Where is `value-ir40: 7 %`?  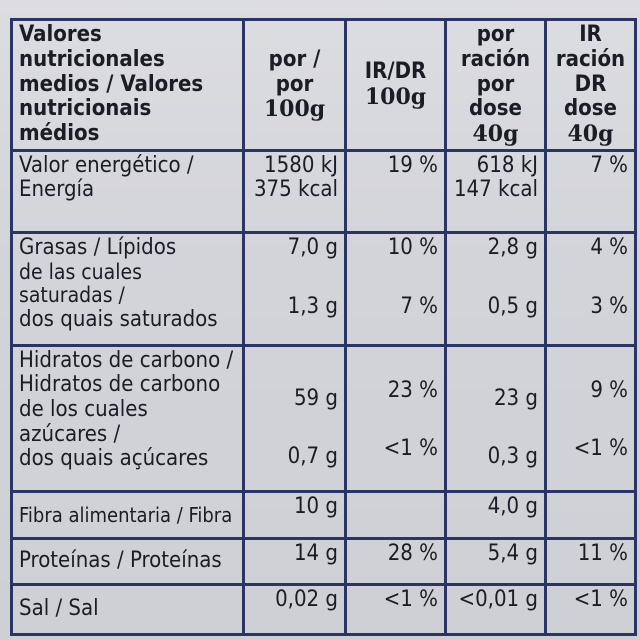 value-ir40: 7 % is located at coordinates (590, 191).